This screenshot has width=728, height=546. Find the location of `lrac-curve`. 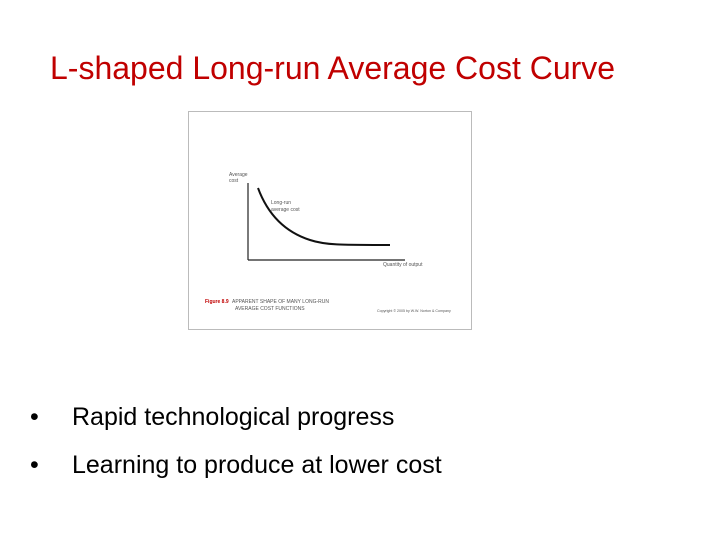

lrac-curve is located at coordinates (324, 216).